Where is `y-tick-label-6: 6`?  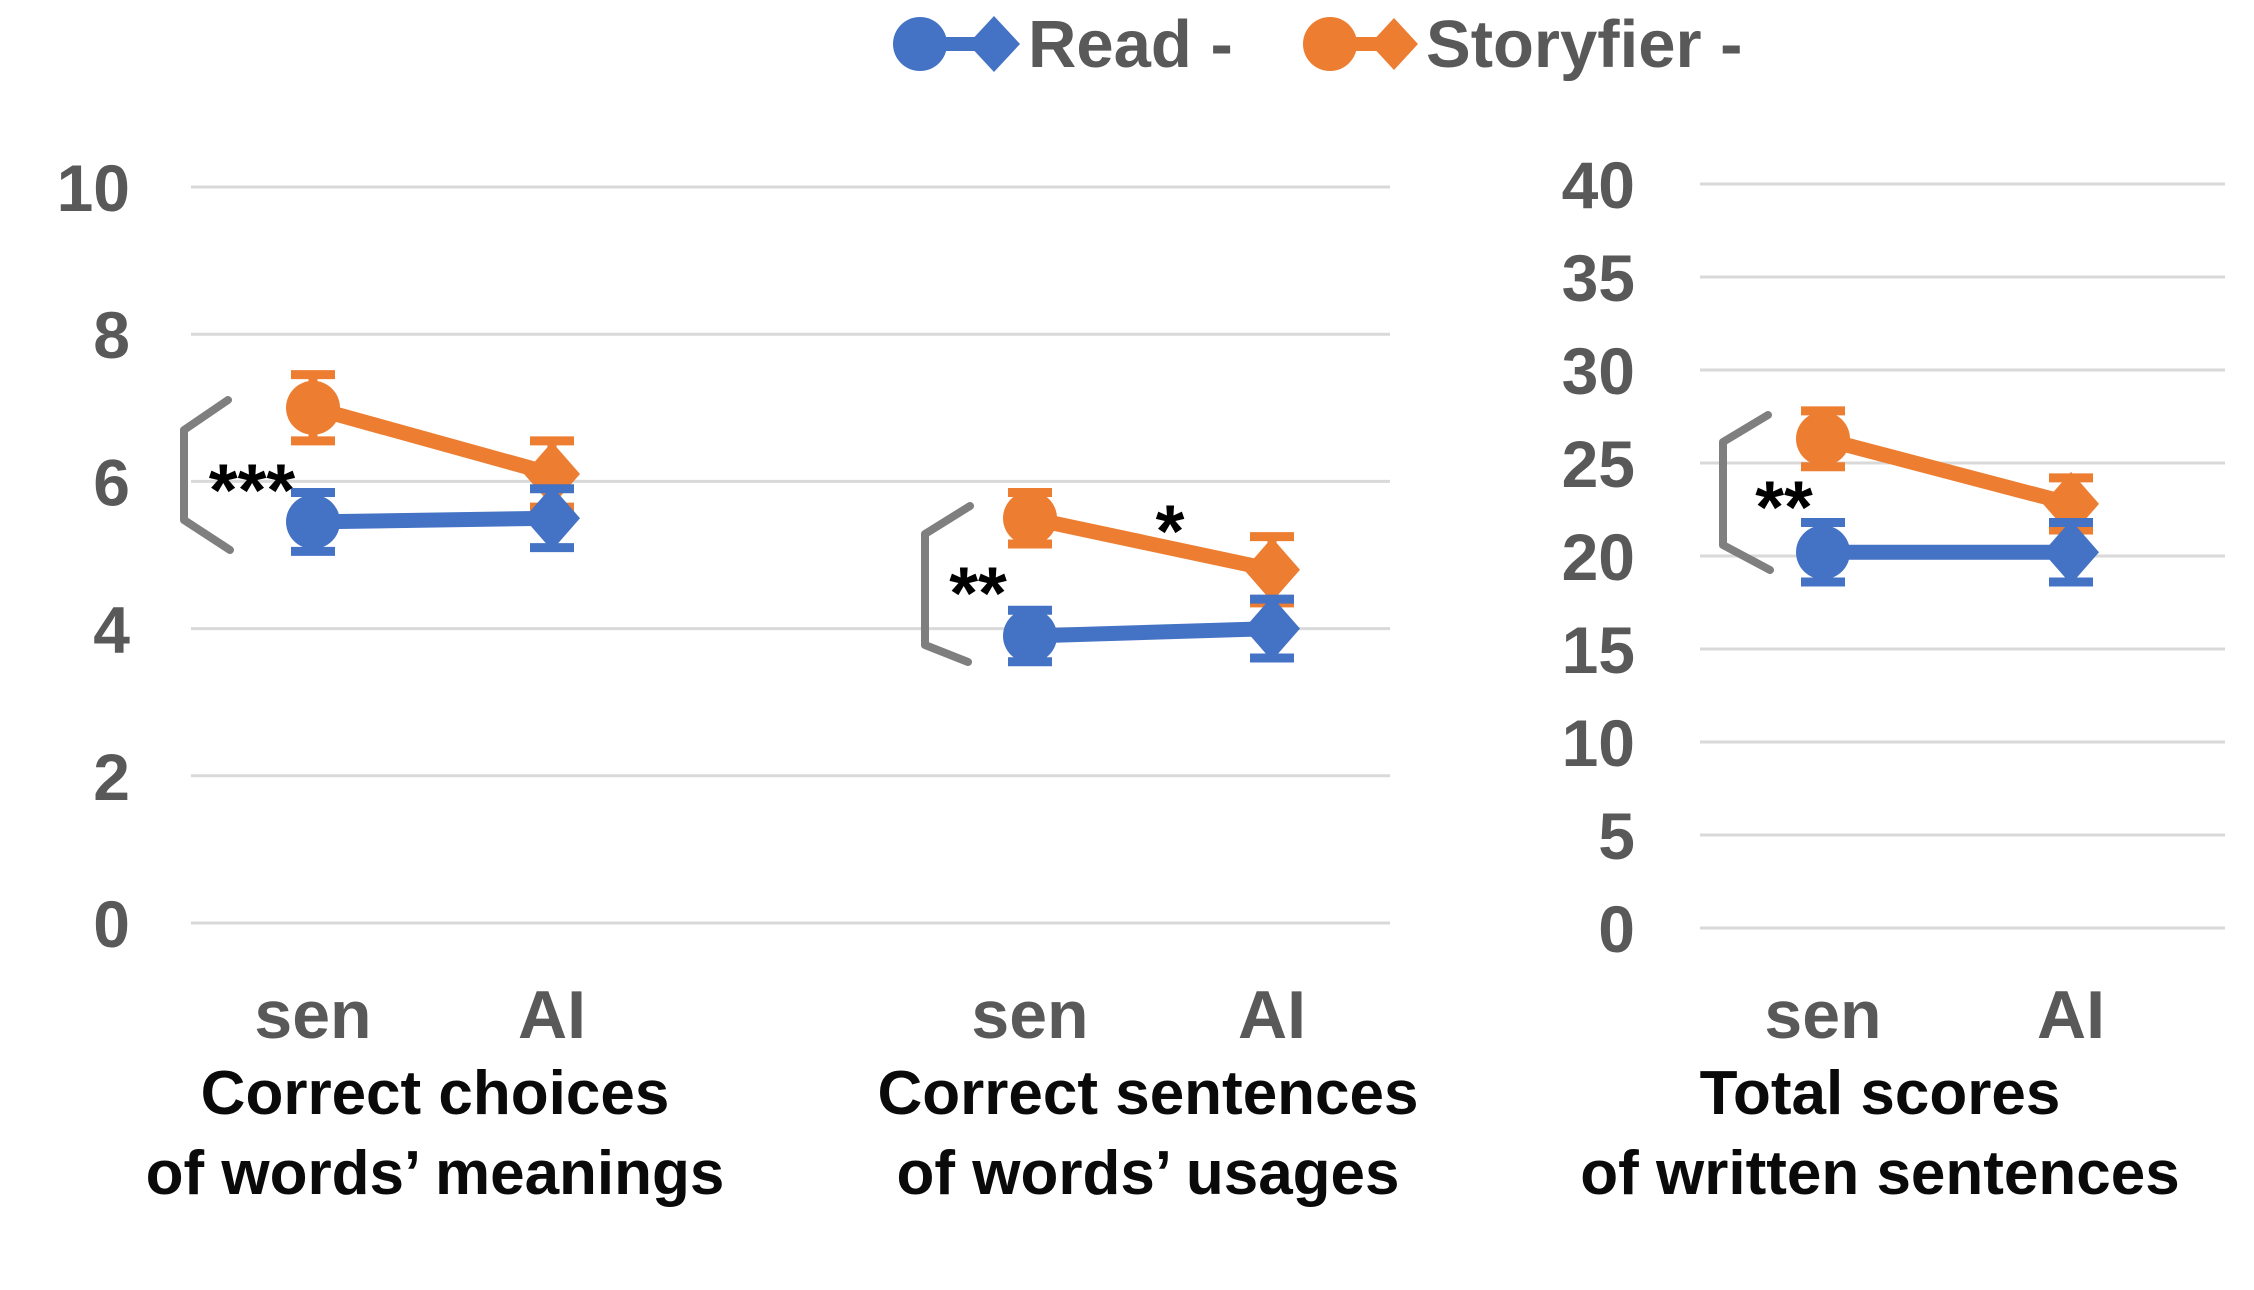 y-tick-label-6: 6 is located at coordinates (111, 482).